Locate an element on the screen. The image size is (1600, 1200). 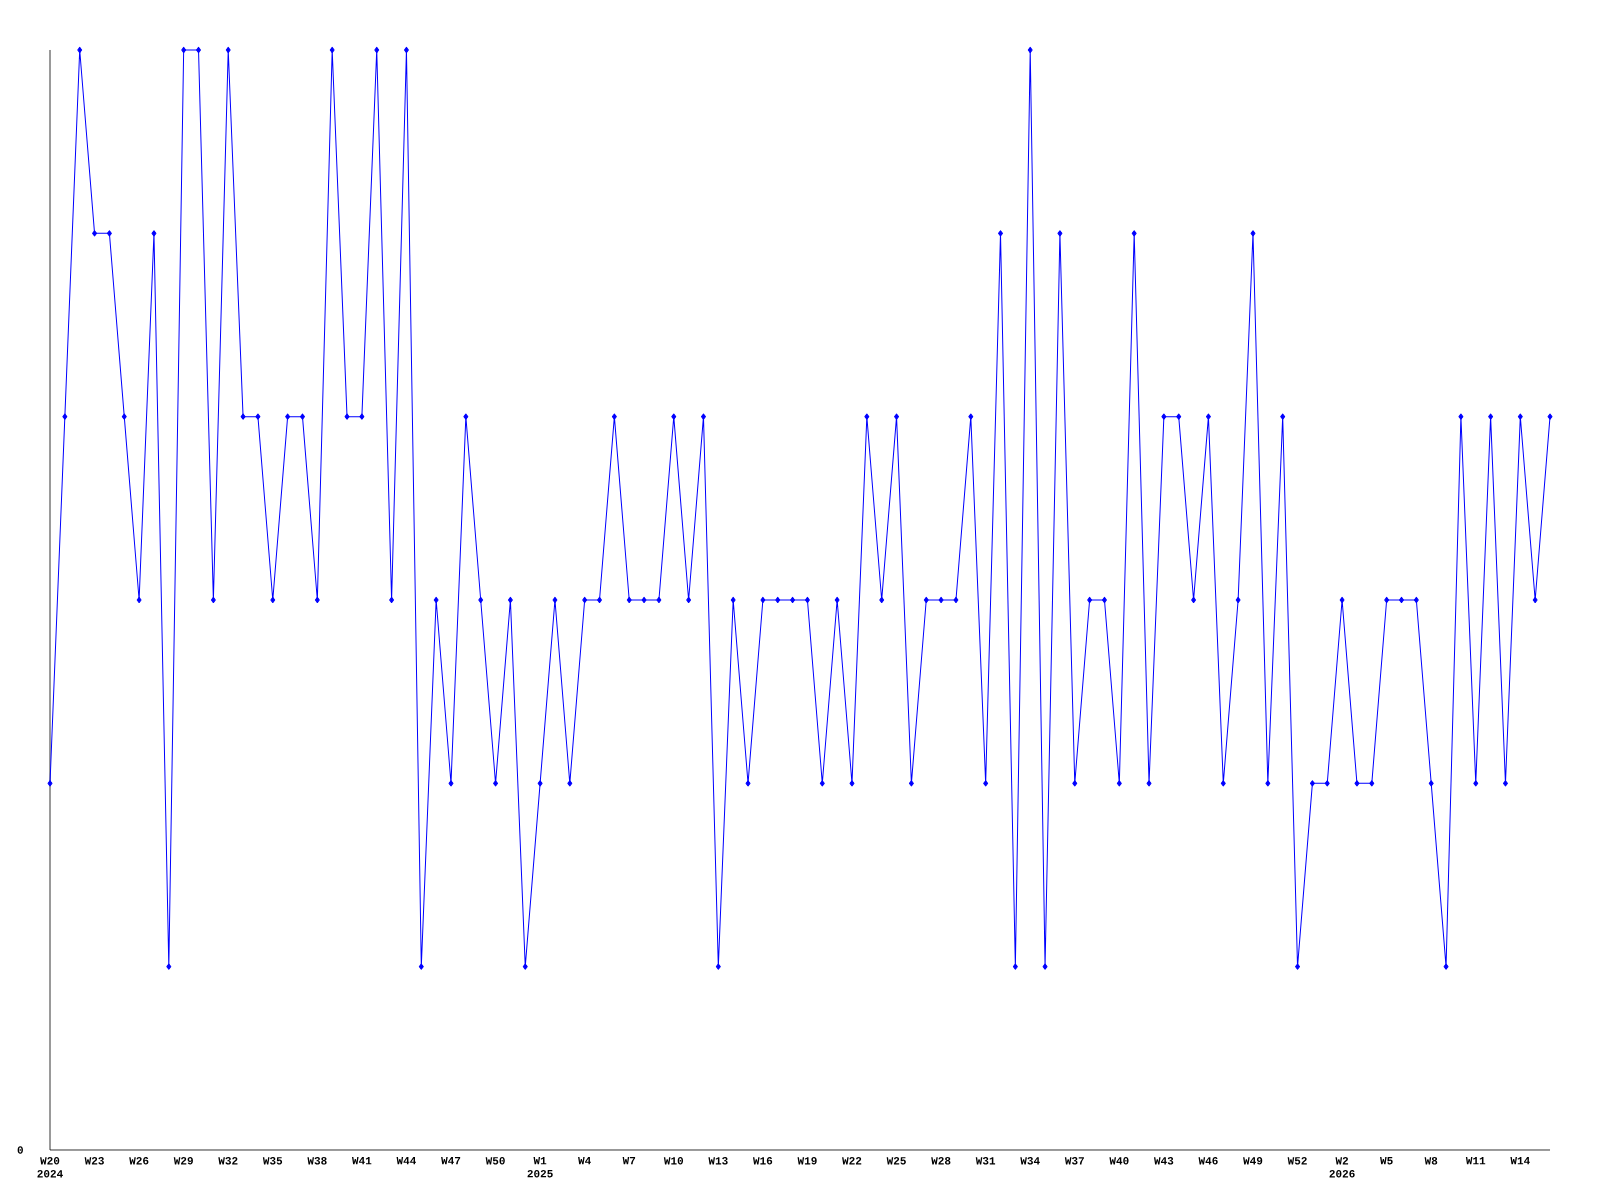
x-tick-label: W47 is located at coordinates (451, 1161).